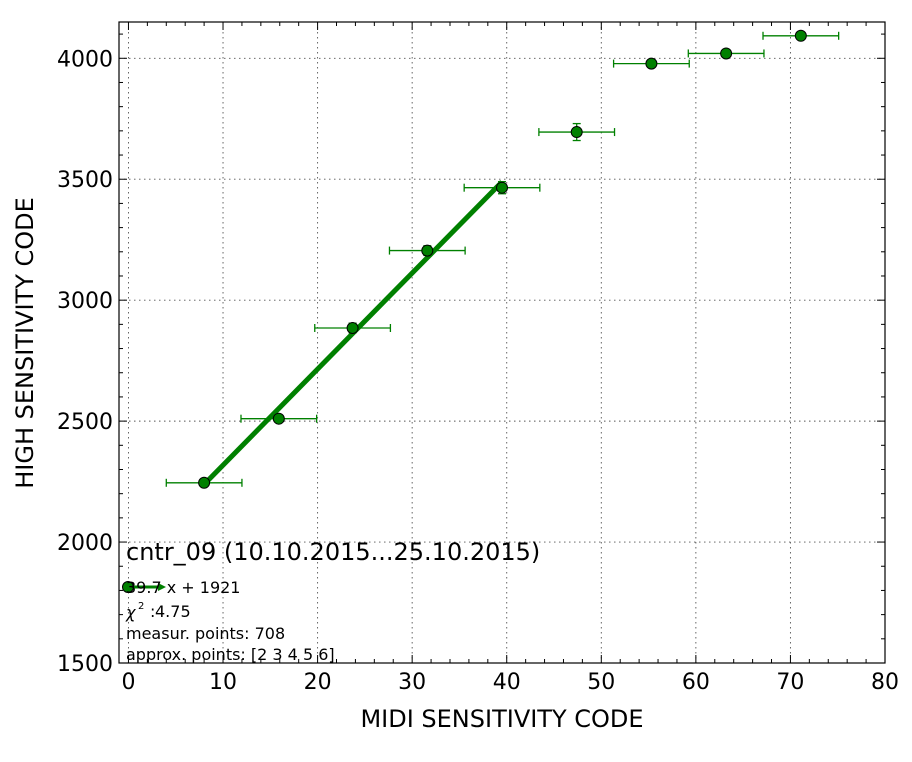  What do you see at coordinates (885, 682) in the screenshot?
I see `x-tick-label: 80` at bounding box center [885, 682].